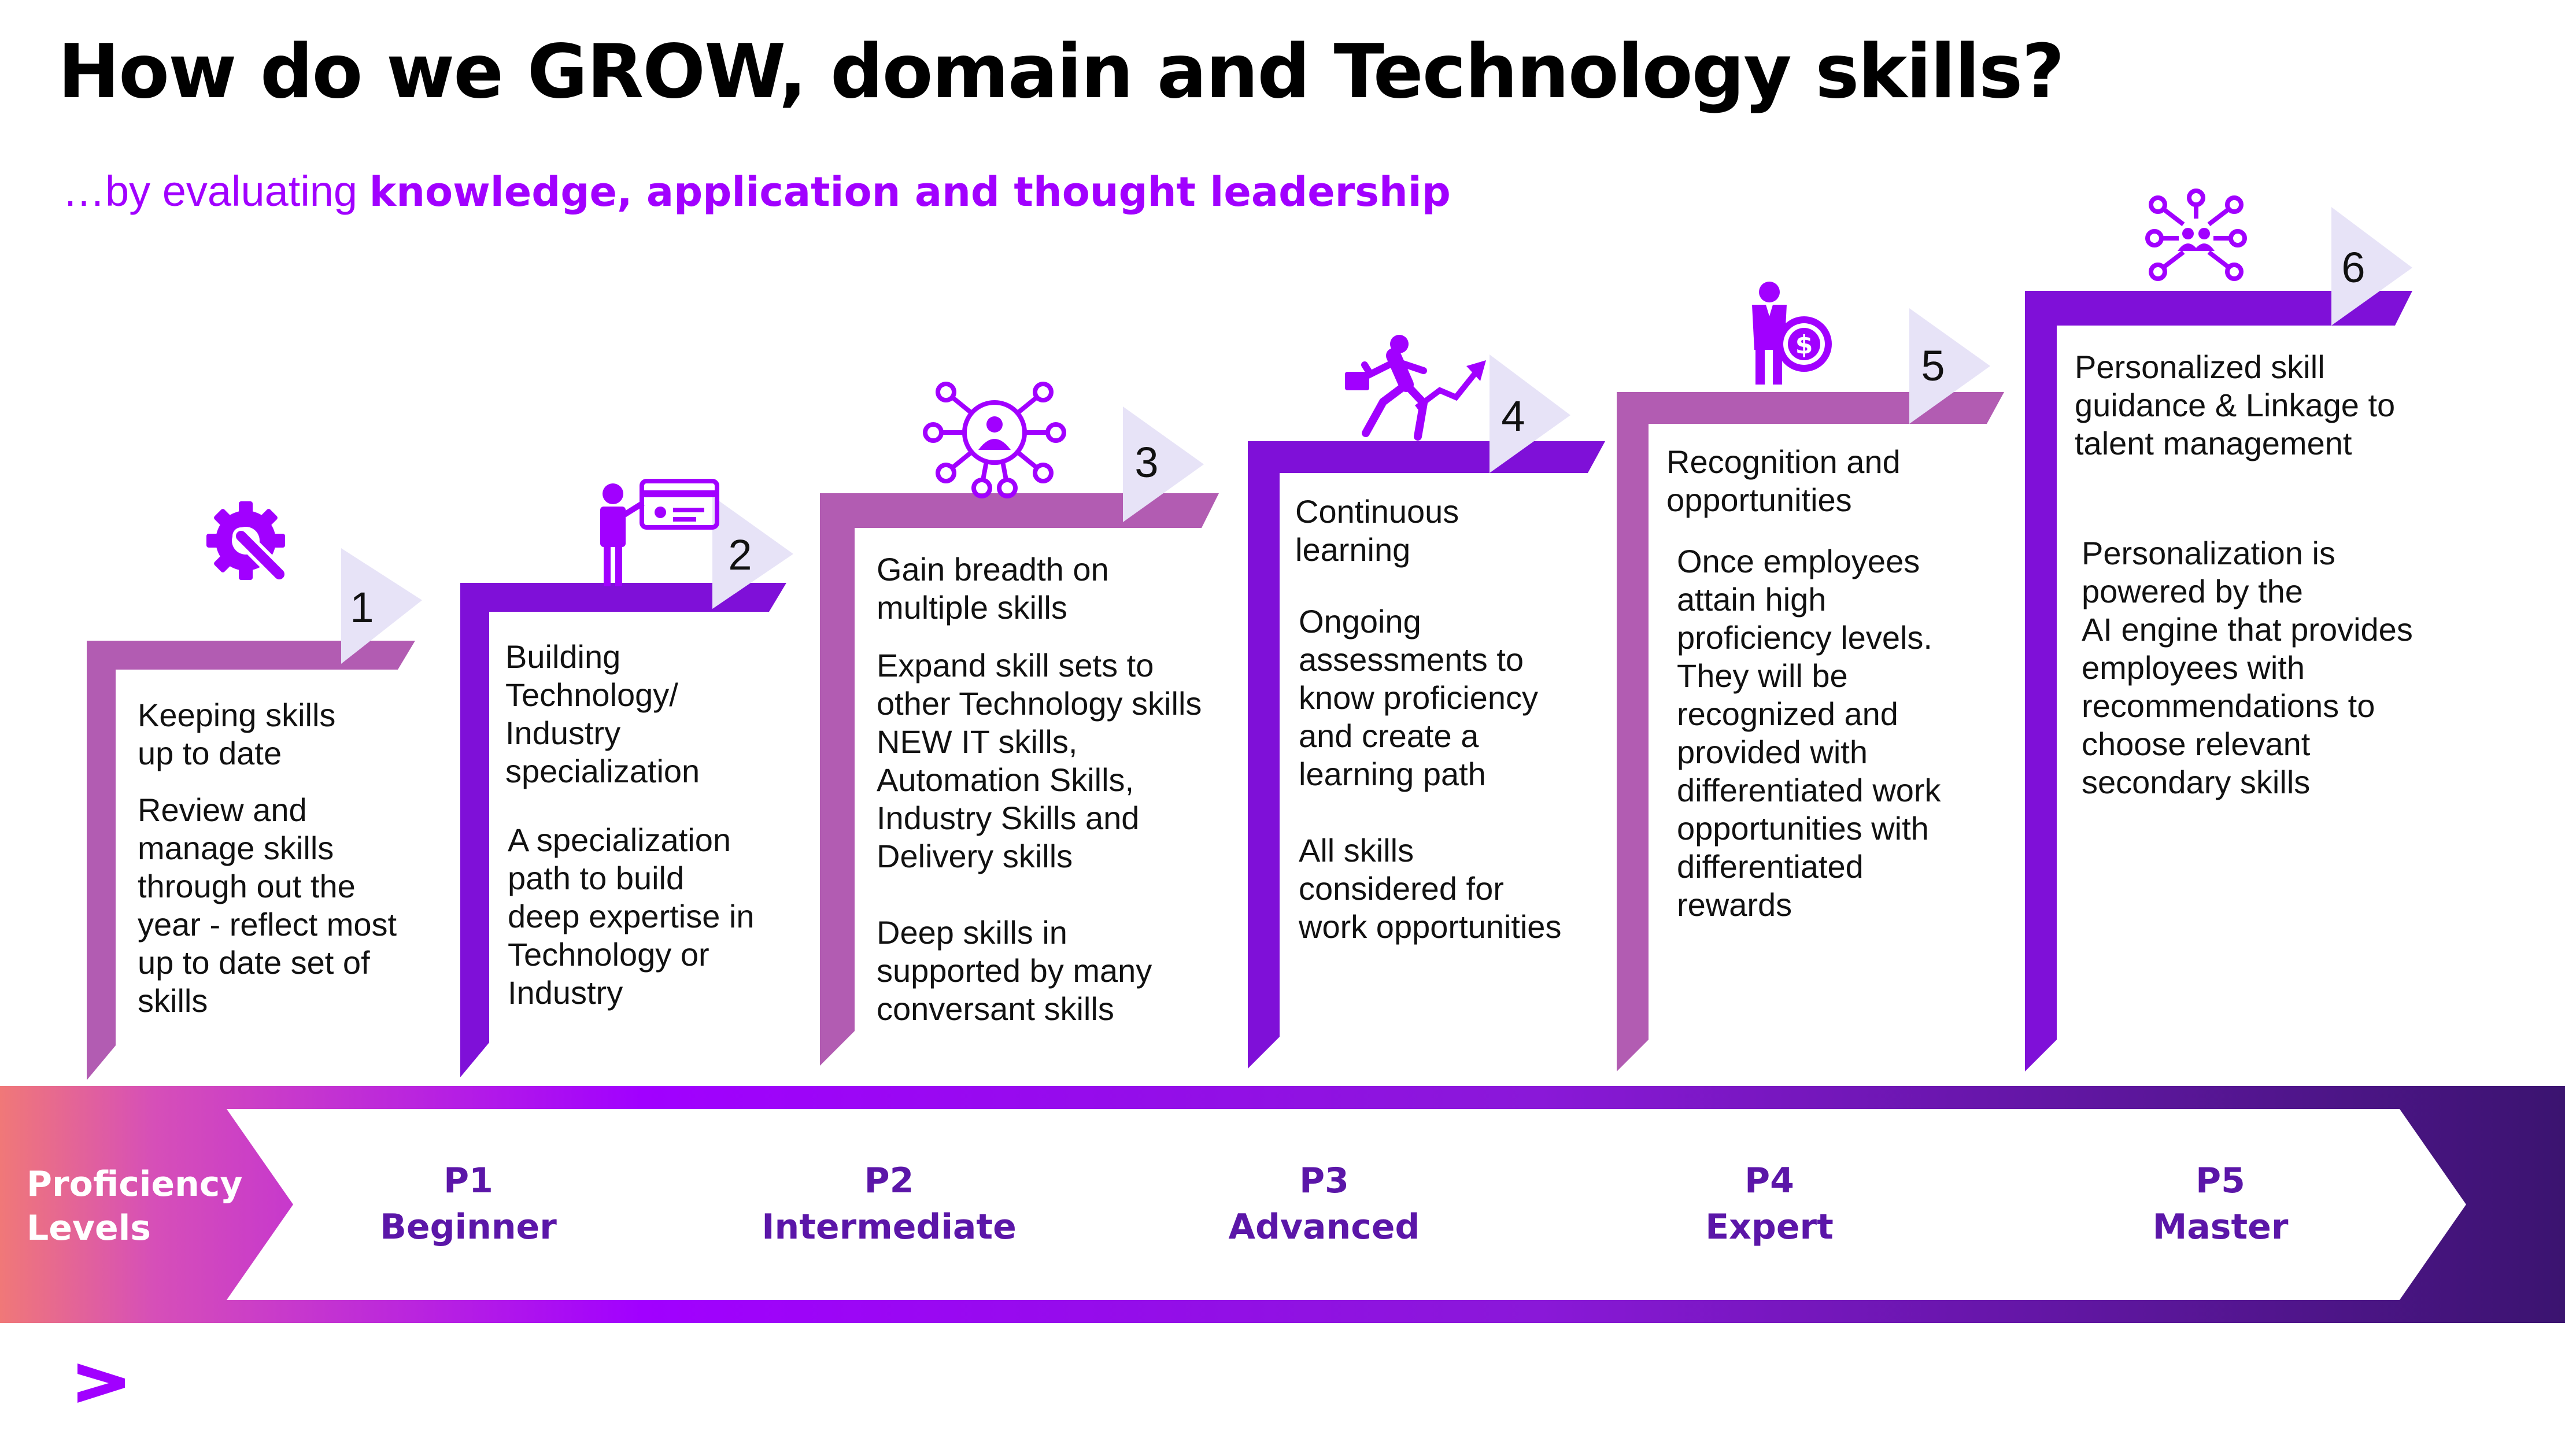 This screenshot has width=2565, height=1456. I want to click on step-6-number: 6, so click(2353, 267).